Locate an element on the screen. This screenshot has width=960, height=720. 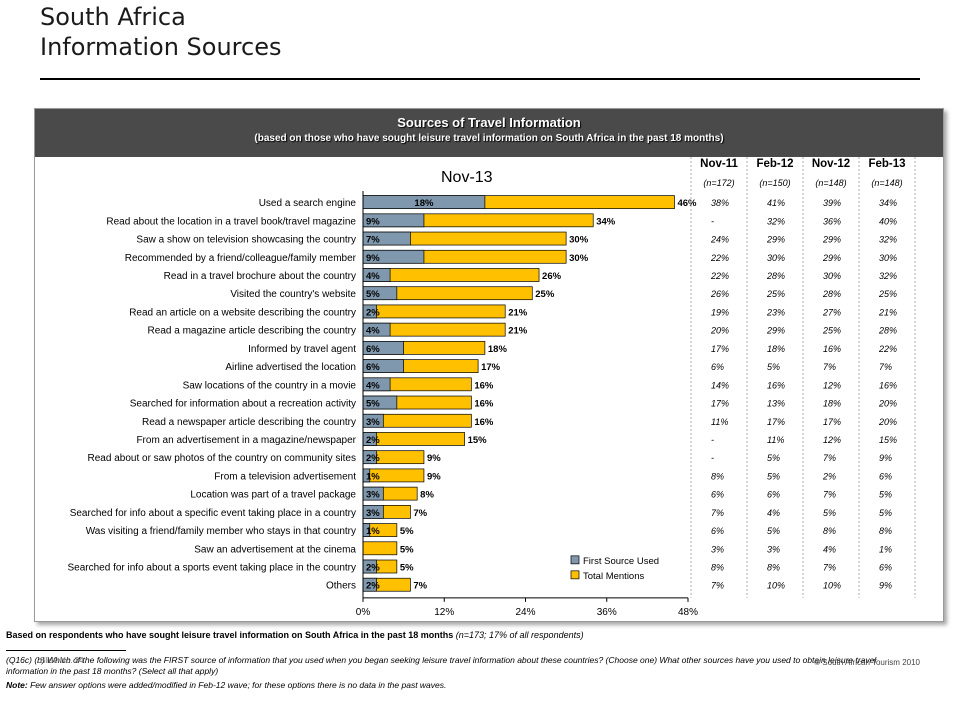
wave-column-header: Feb-13 is located at coordinates (886, 164).